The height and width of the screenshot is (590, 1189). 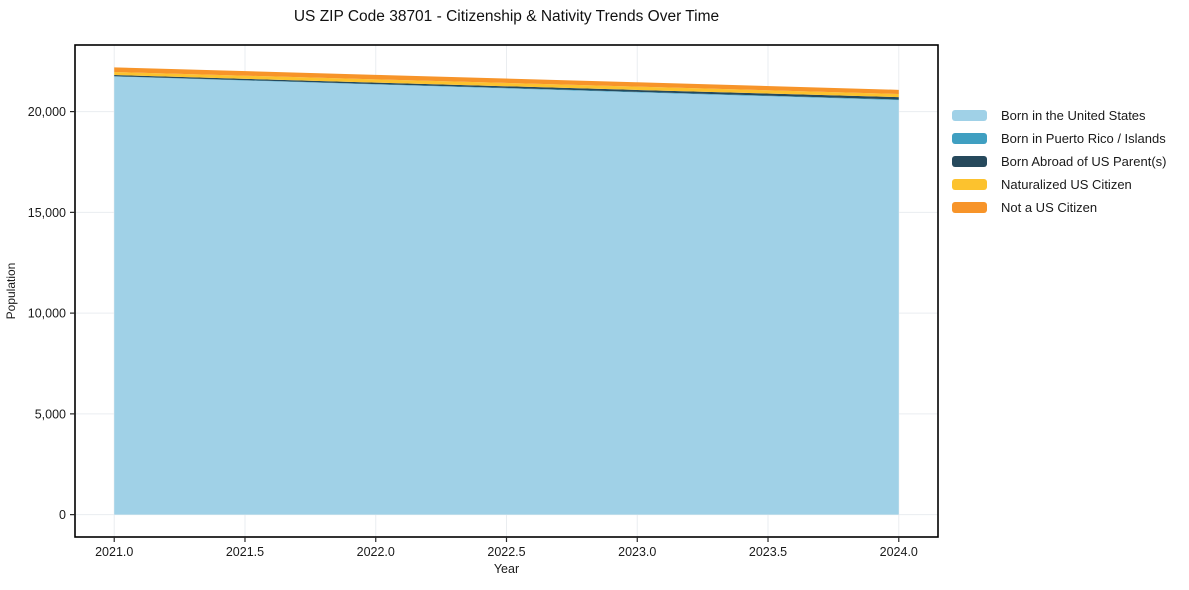 I want to click on legend-swatch-born-pr-islands-icon, so click(x=969, y=138).